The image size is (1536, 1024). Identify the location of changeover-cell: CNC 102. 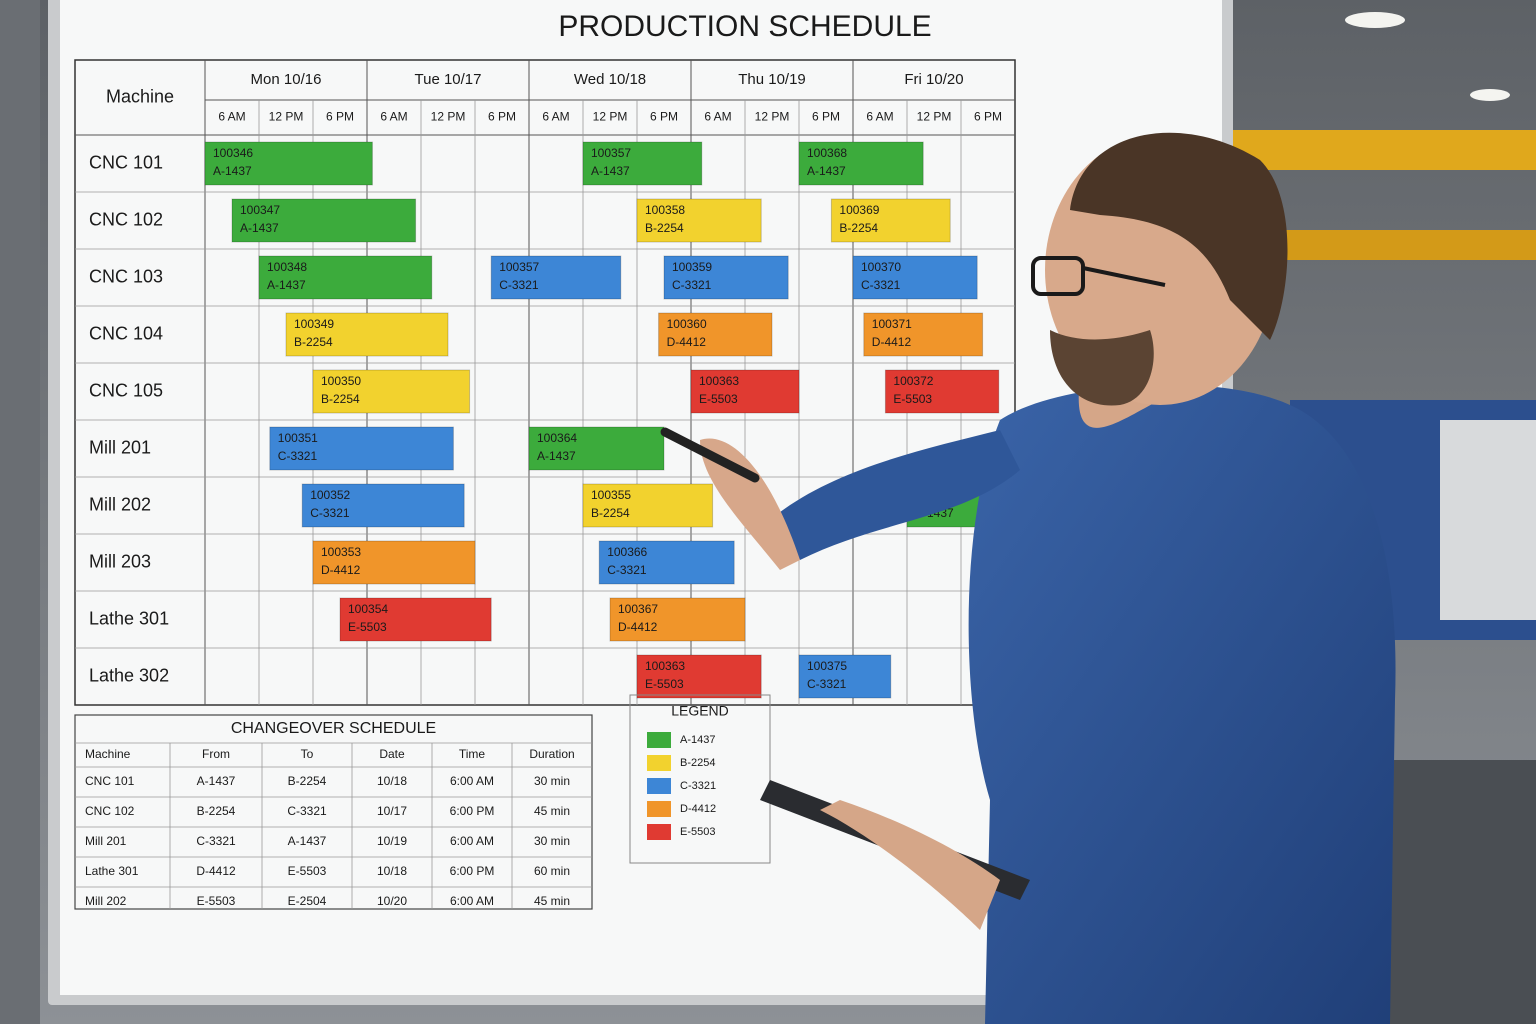
(110, 811).